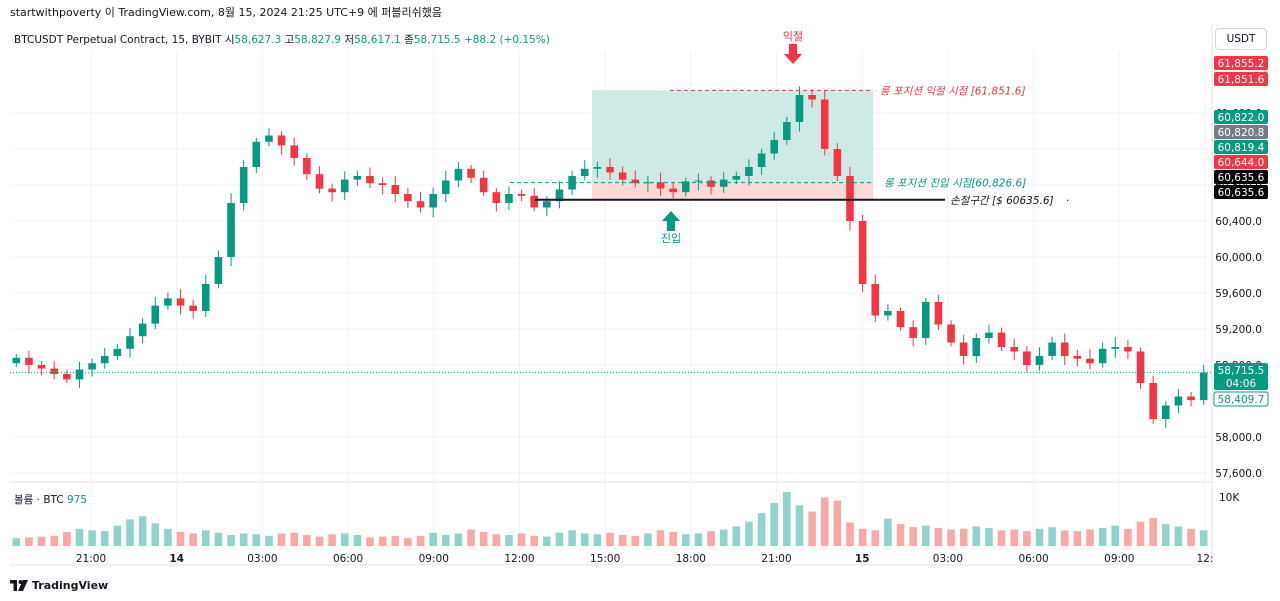 The width and height of the screenshot is (1280, 601). I want to click on close-label: 종, so click(409, 40).